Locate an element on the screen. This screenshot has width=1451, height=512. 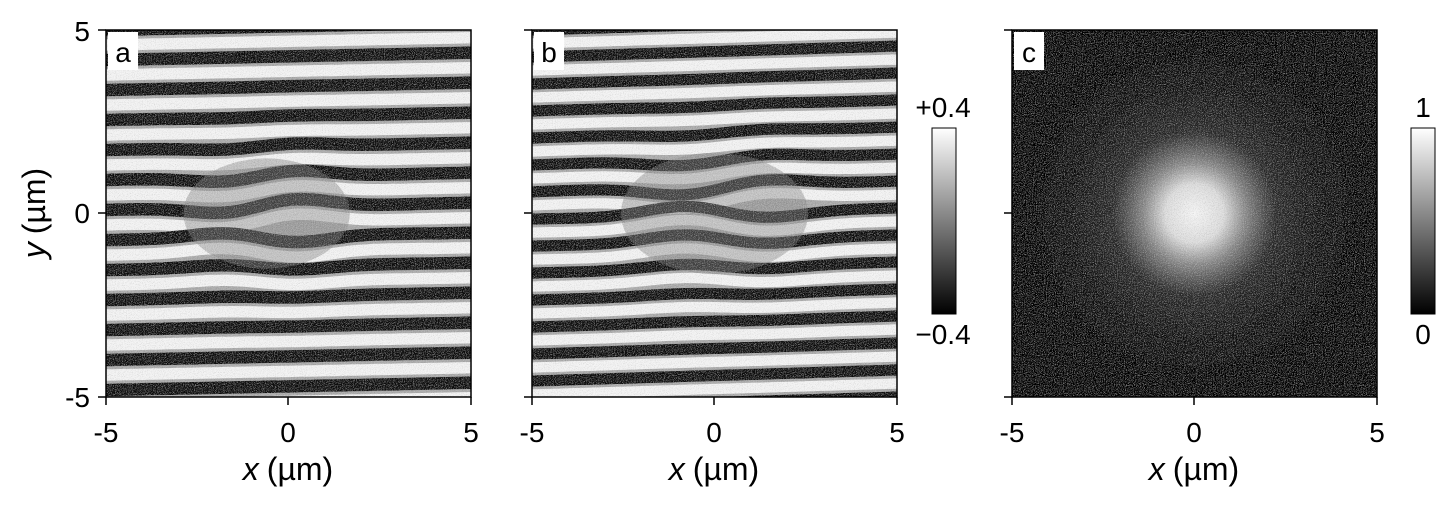
panel-a-y-axis-var: y is located at coordinates (34, 250).